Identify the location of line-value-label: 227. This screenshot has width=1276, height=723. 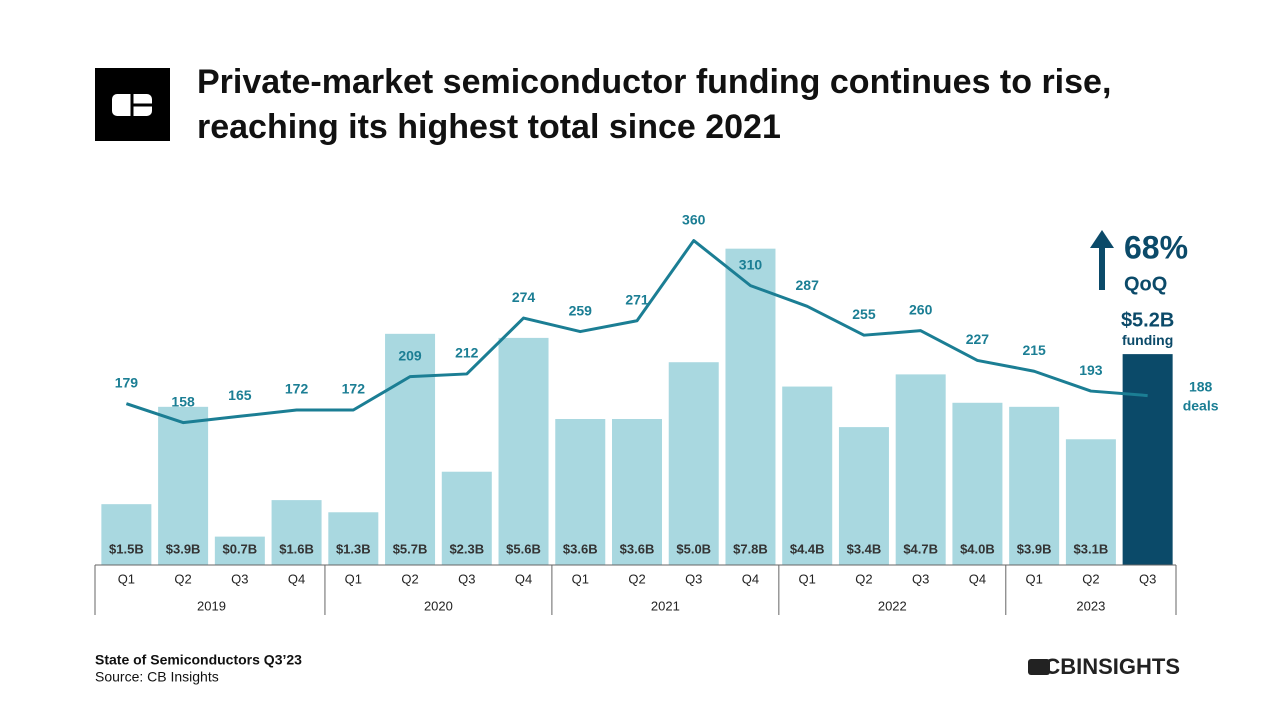
(978, 339).